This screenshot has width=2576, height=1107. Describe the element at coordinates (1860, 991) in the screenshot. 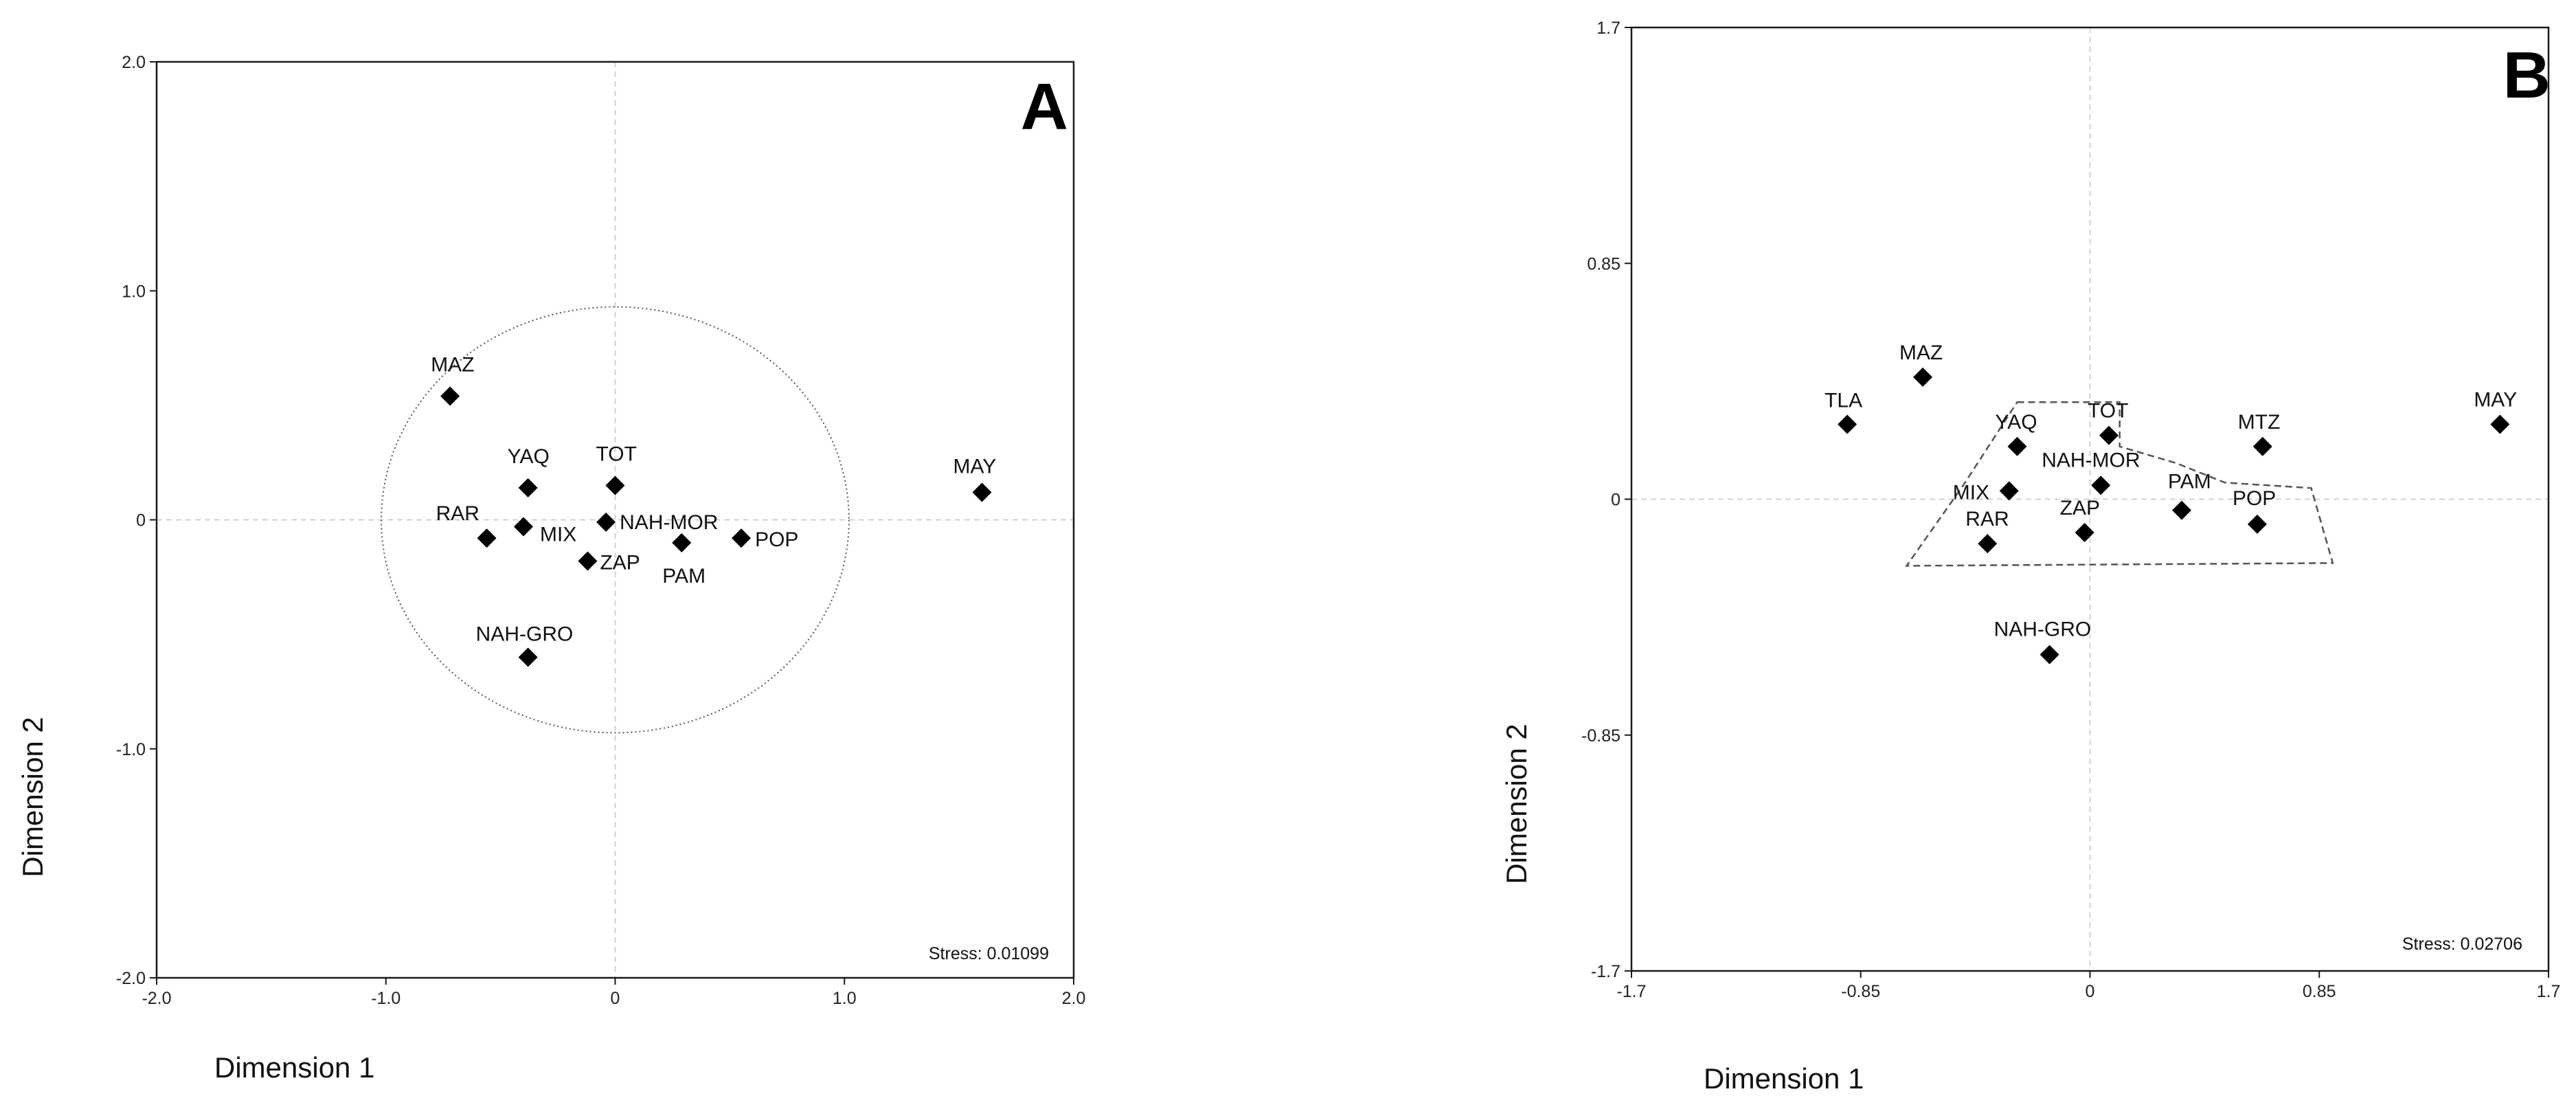

I see `x-tick-label: -0.85` at that location.